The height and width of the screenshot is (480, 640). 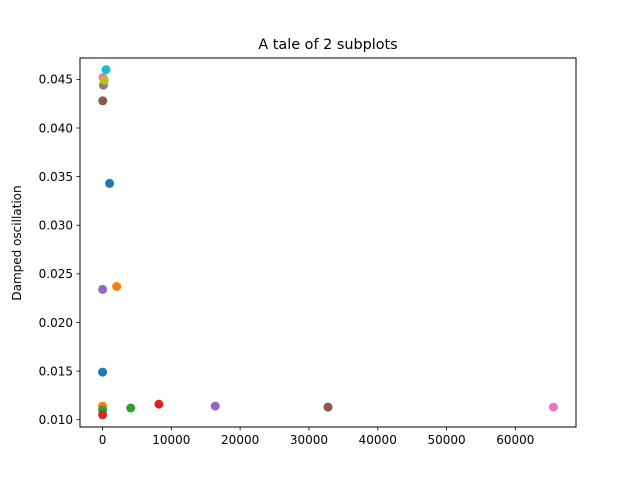 I want to click on y-axis-label: Damped oscillation, so click(x=17, y=242).